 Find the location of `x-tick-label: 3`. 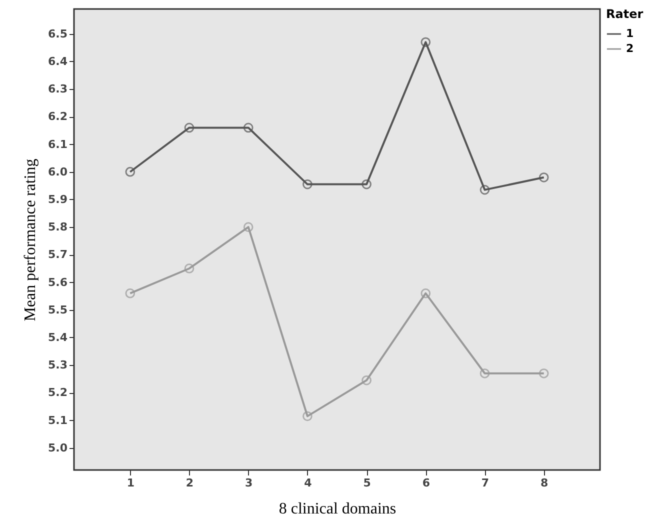

x-tick-label: 3 is located at coordinates (249, 483).